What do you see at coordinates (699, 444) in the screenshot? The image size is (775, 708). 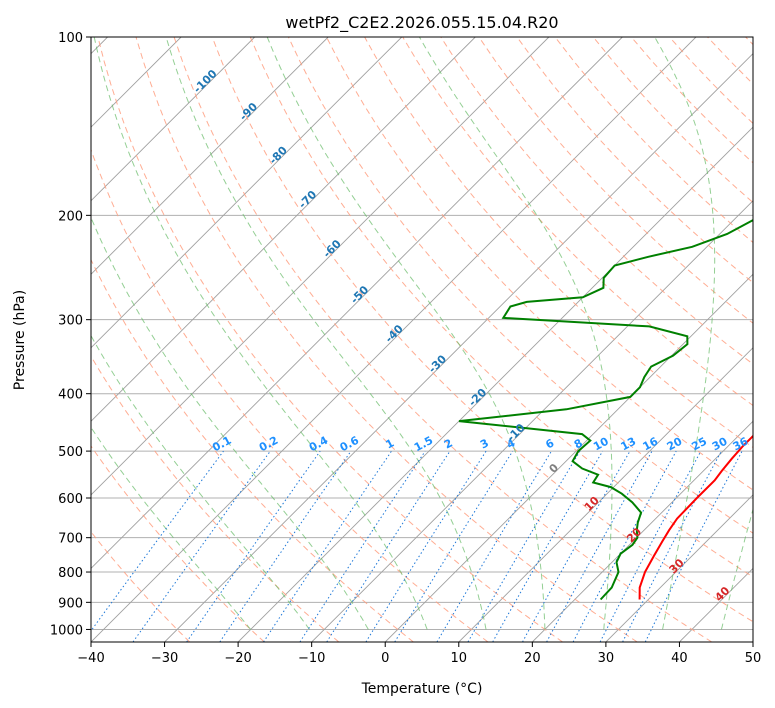 I see `mixing-ratio-label: 25` at bounding box center [699, 444].